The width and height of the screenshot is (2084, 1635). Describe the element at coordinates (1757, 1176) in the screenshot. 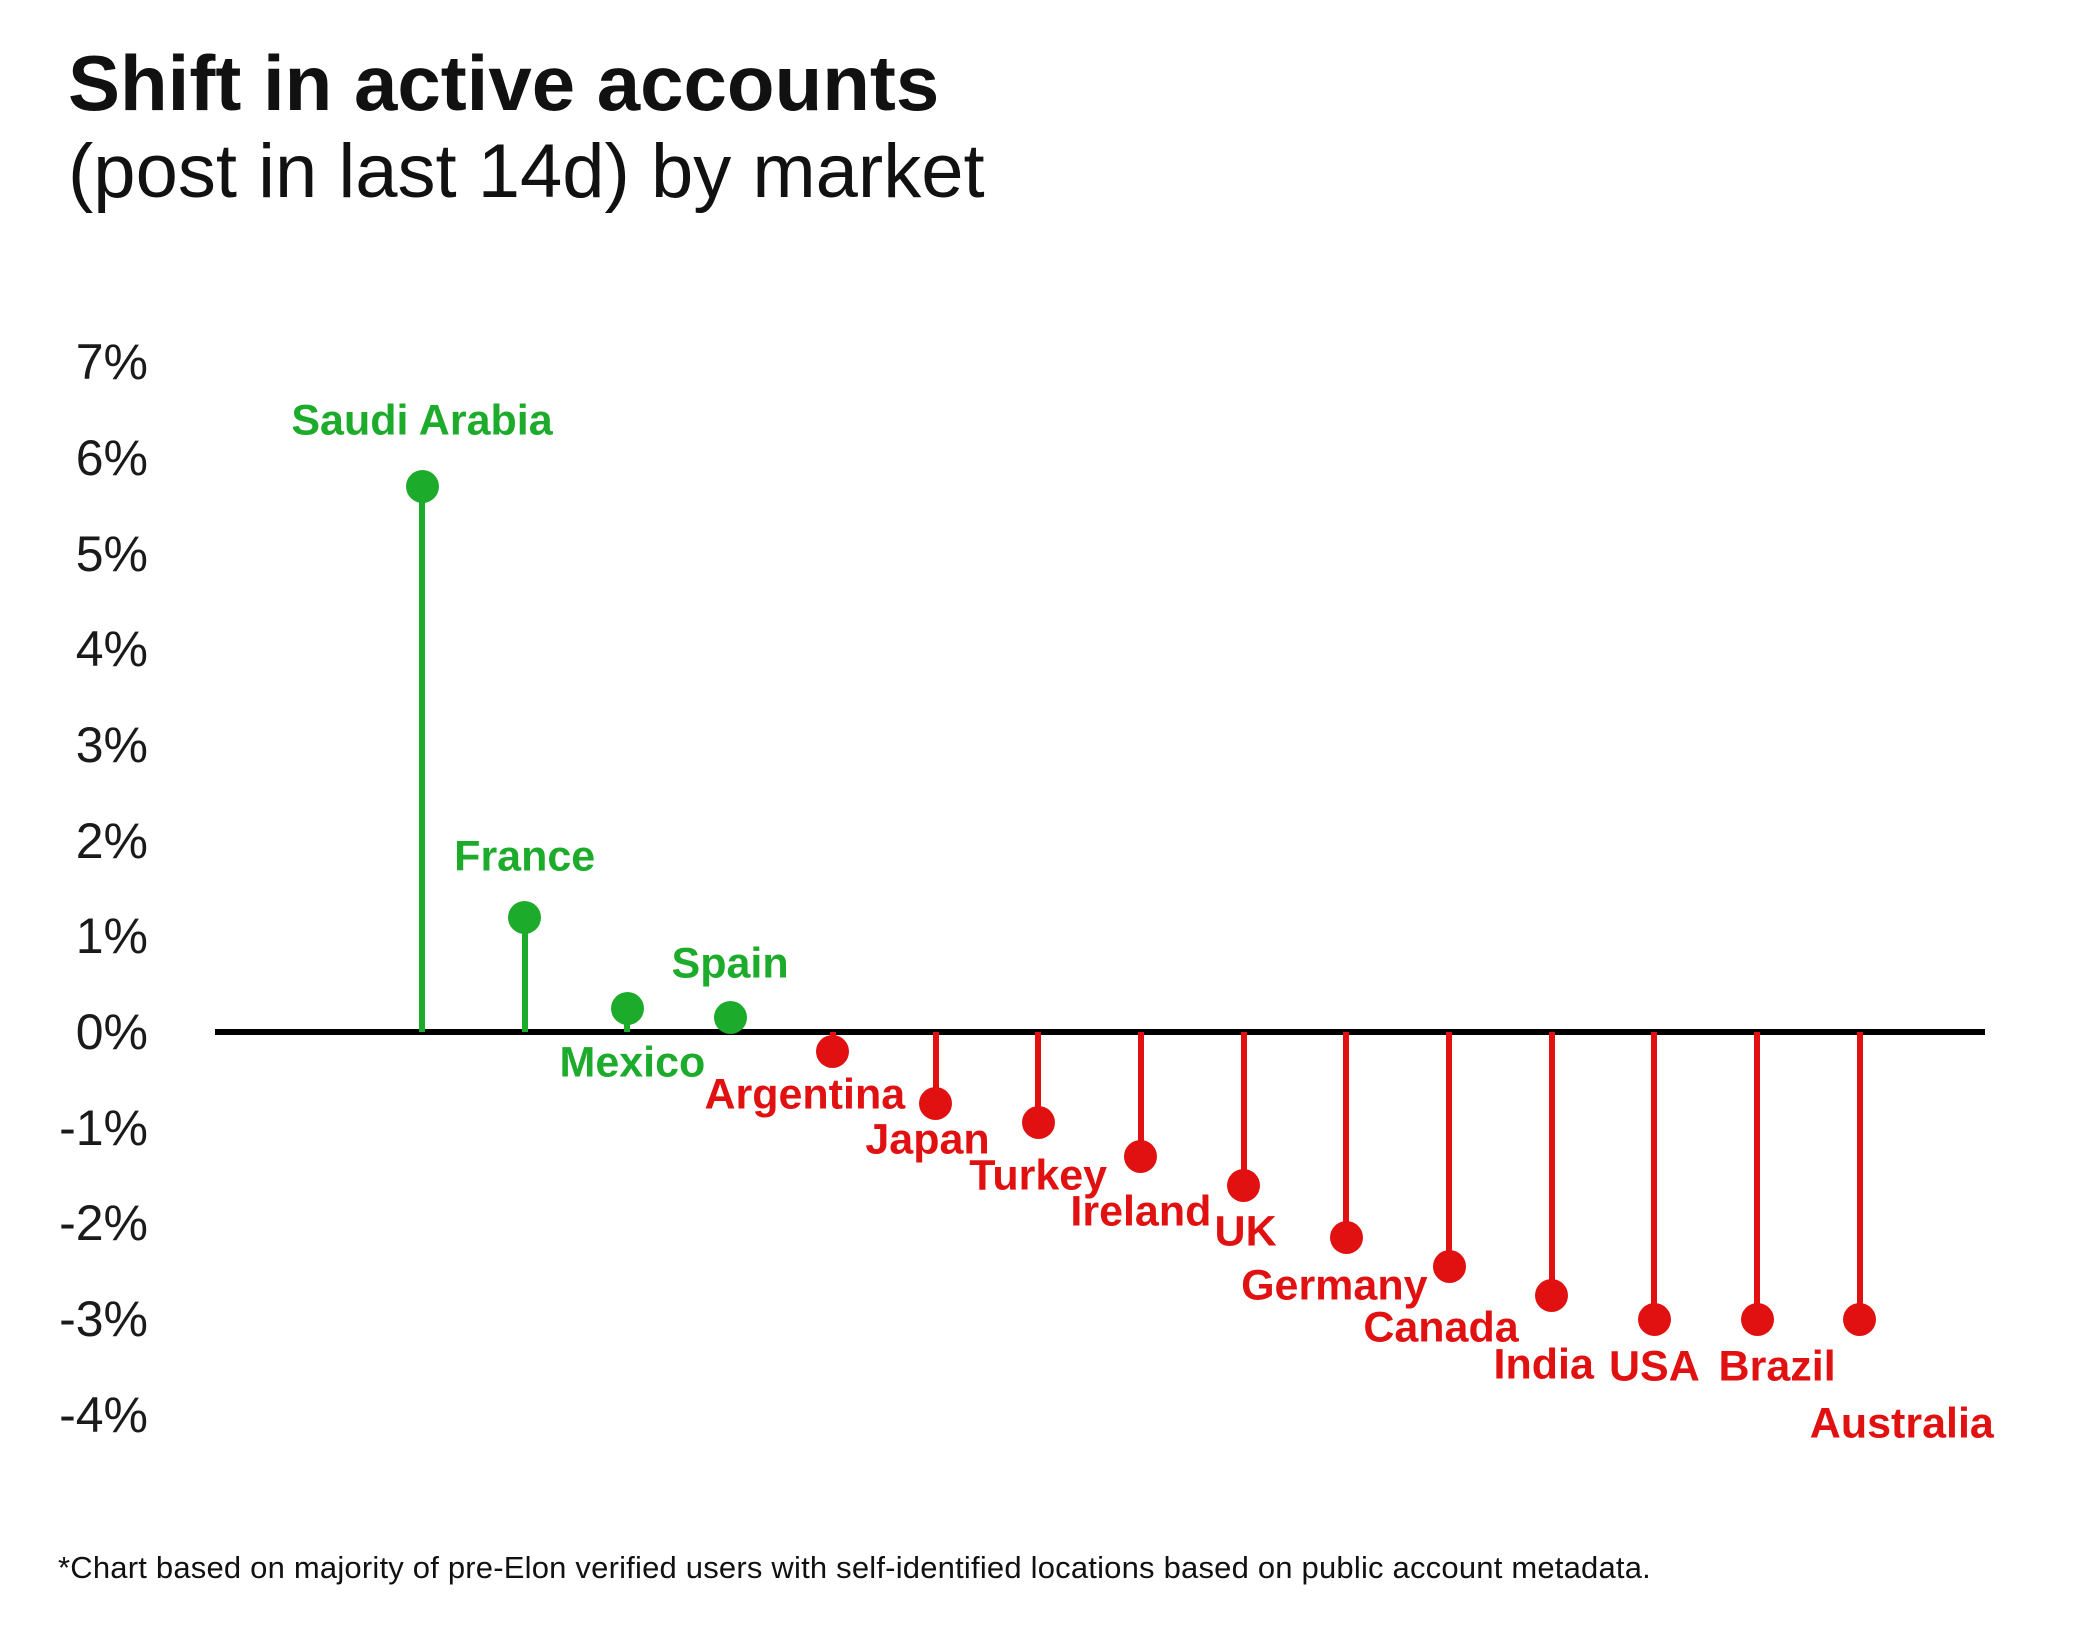

I see `lollipop-stem-brazil` at that location.